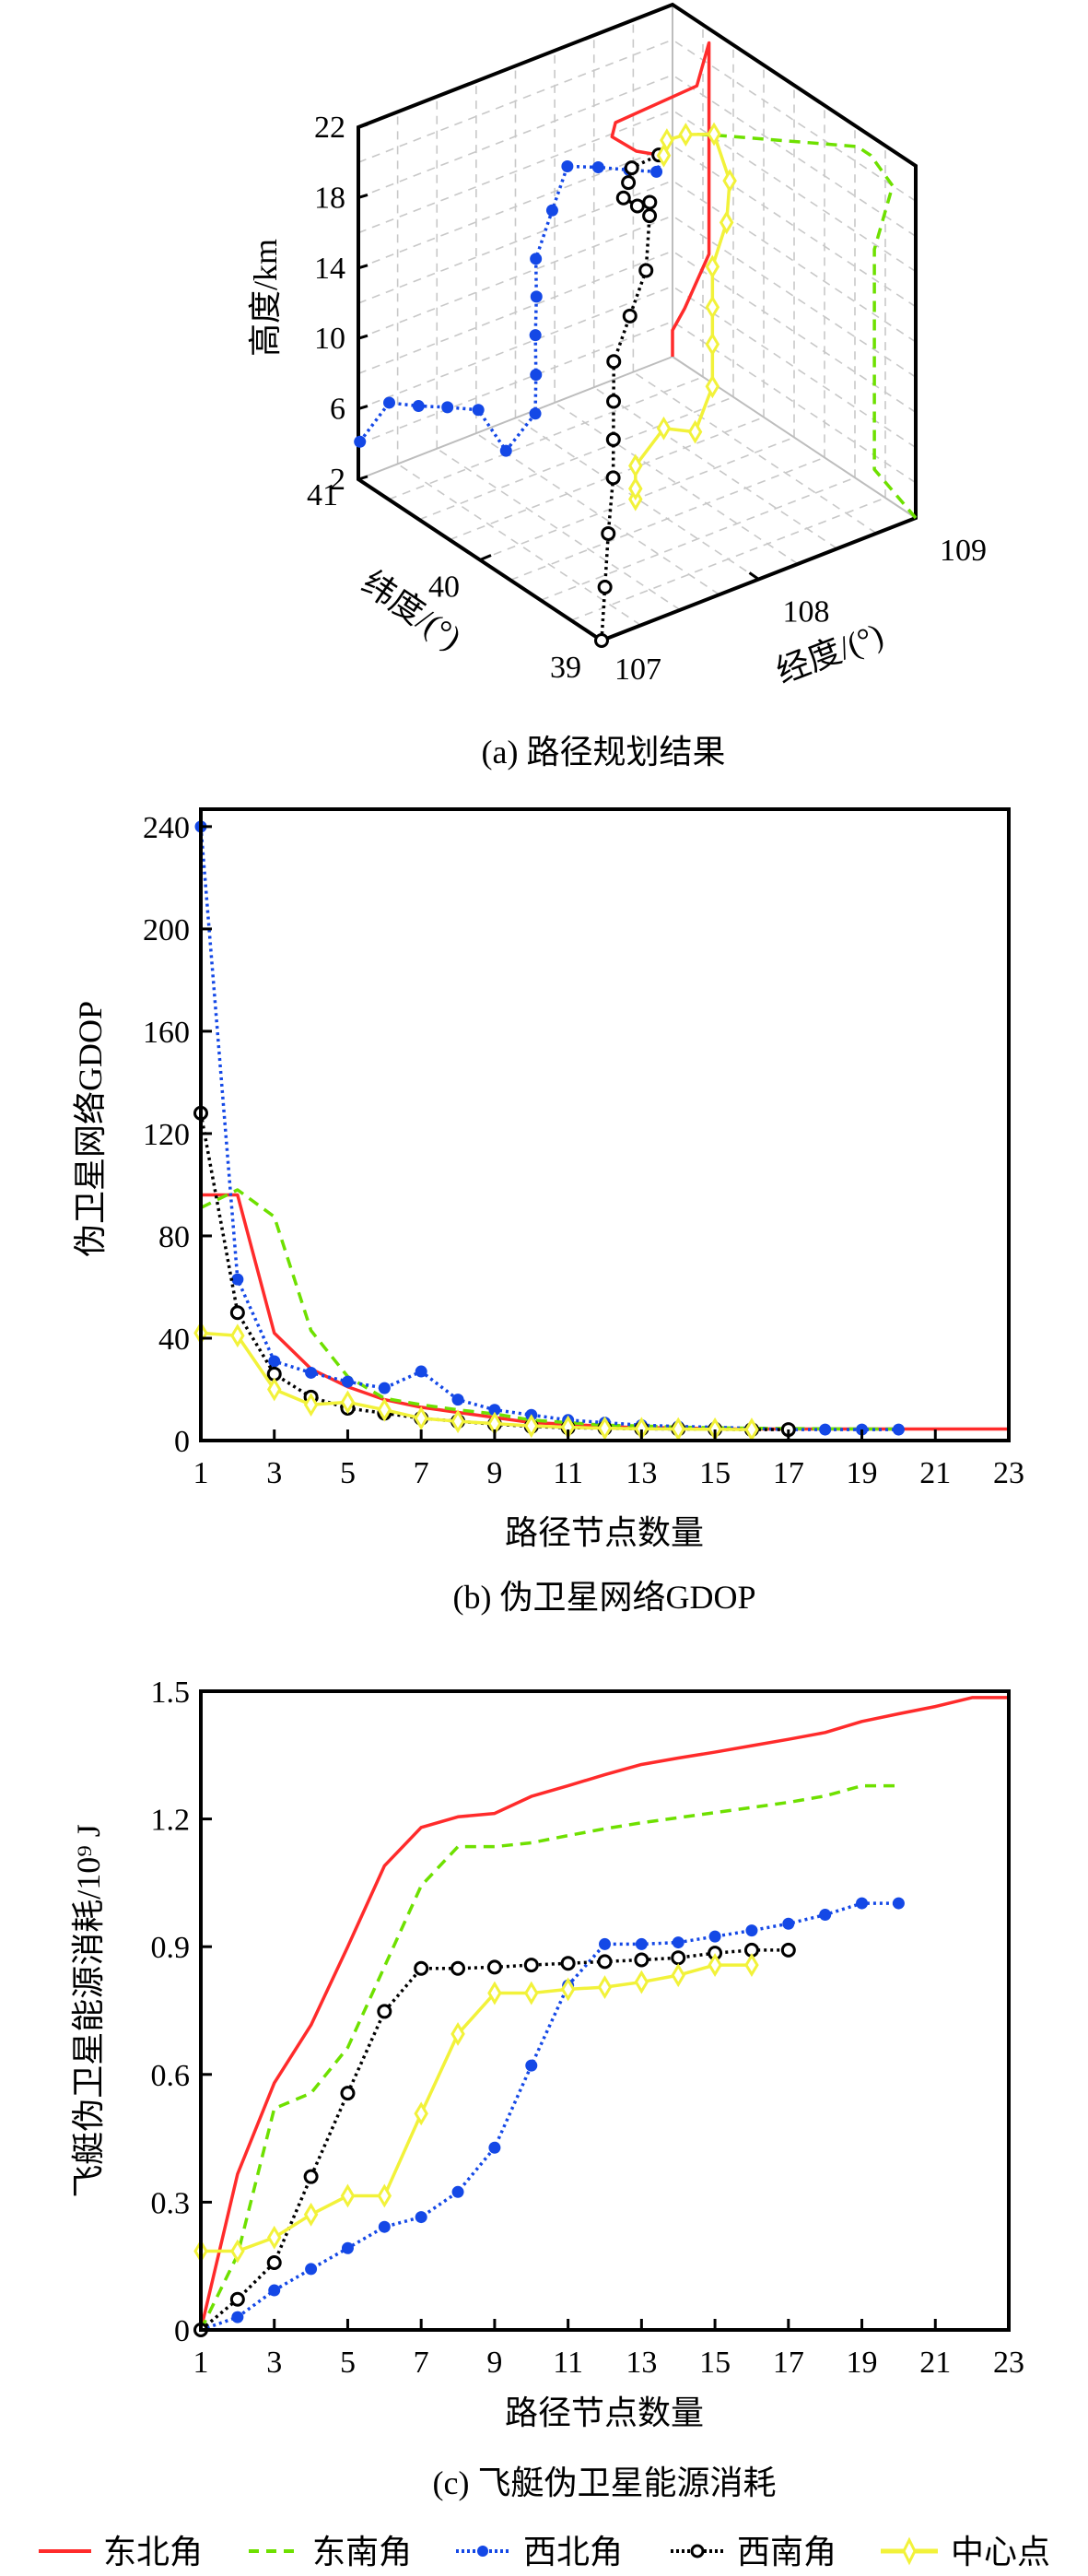  I want to click on energy-line-center, so click(476, 2108).